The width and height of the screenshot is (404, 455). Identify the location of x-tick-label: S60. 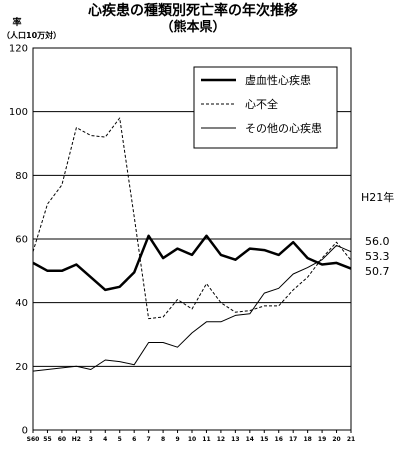
(33, 439).